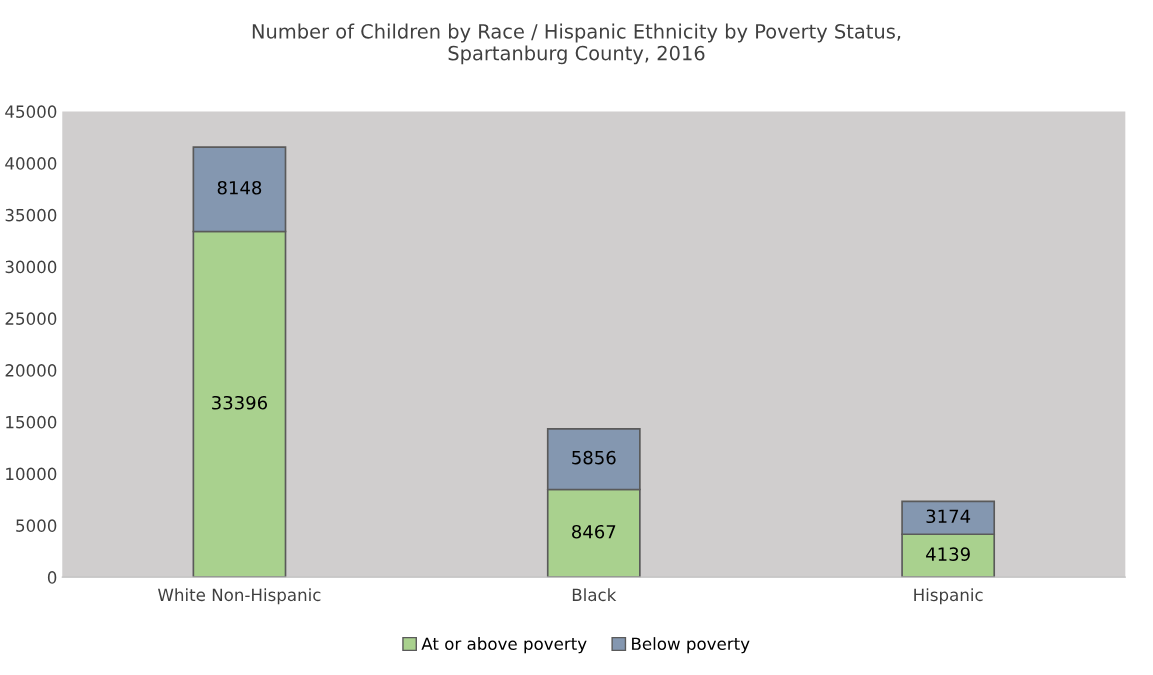 The width and height of the screenshot is (1153, 675). What do you see at coordinates (240, 402) in the screenshot?
I see `data-label: 33396` at bounding box center [240, 402].